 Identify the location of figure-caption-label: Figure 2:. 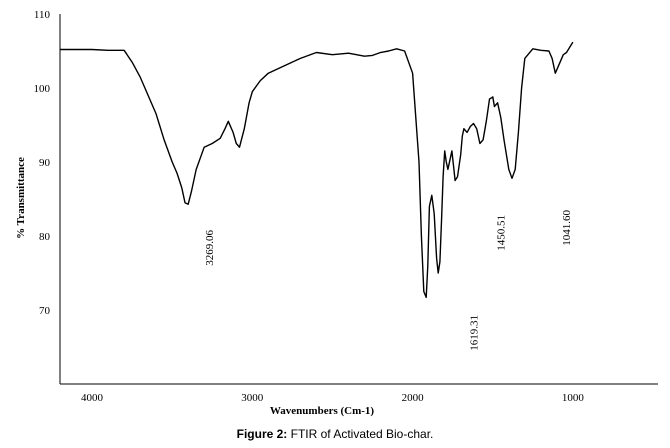
(262, 434).